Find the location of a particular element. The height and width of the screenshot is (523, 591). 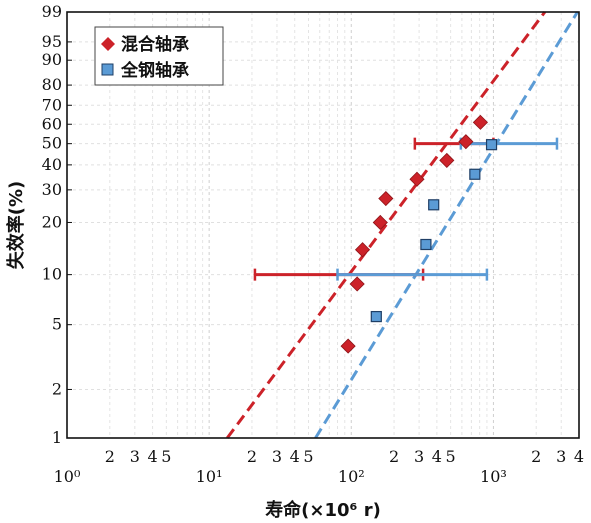

y-tick-label: 10 is located at coordinates (52, 274).